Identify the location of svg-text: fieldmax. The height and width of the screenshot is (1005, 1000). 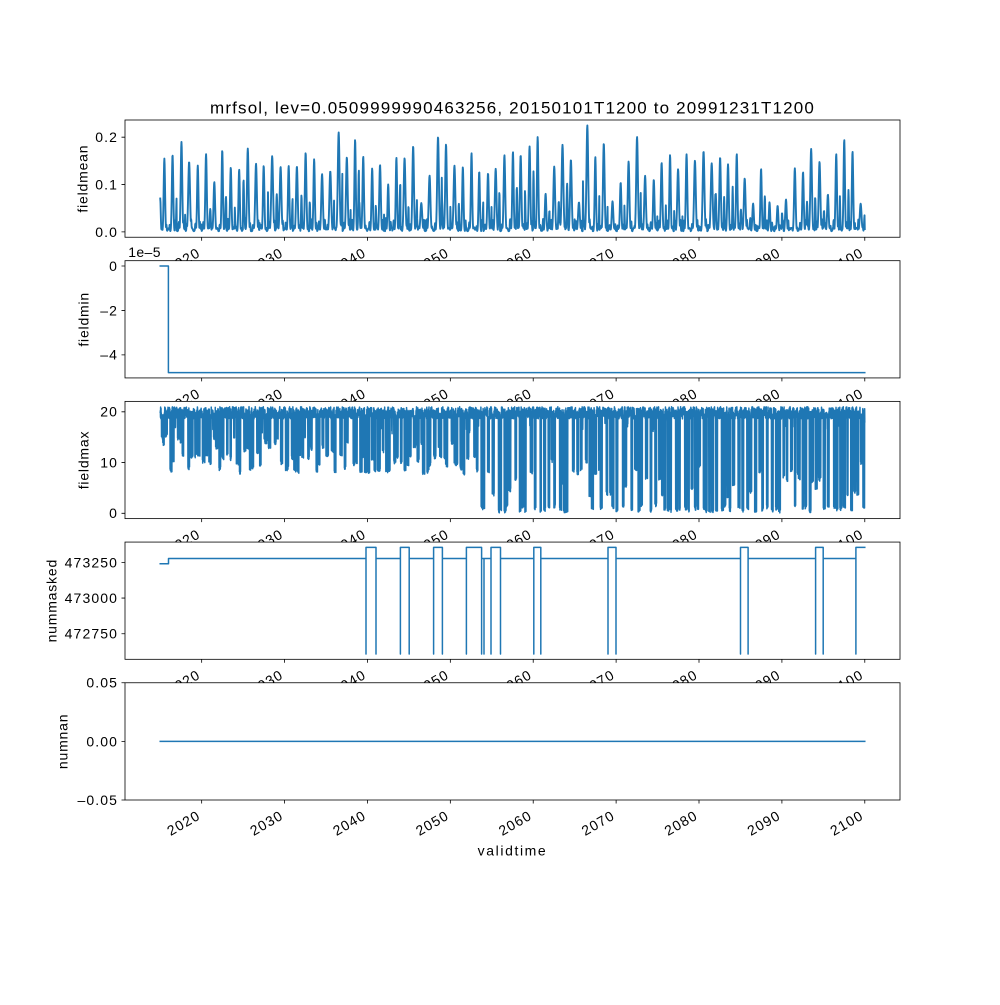
(84, 460).